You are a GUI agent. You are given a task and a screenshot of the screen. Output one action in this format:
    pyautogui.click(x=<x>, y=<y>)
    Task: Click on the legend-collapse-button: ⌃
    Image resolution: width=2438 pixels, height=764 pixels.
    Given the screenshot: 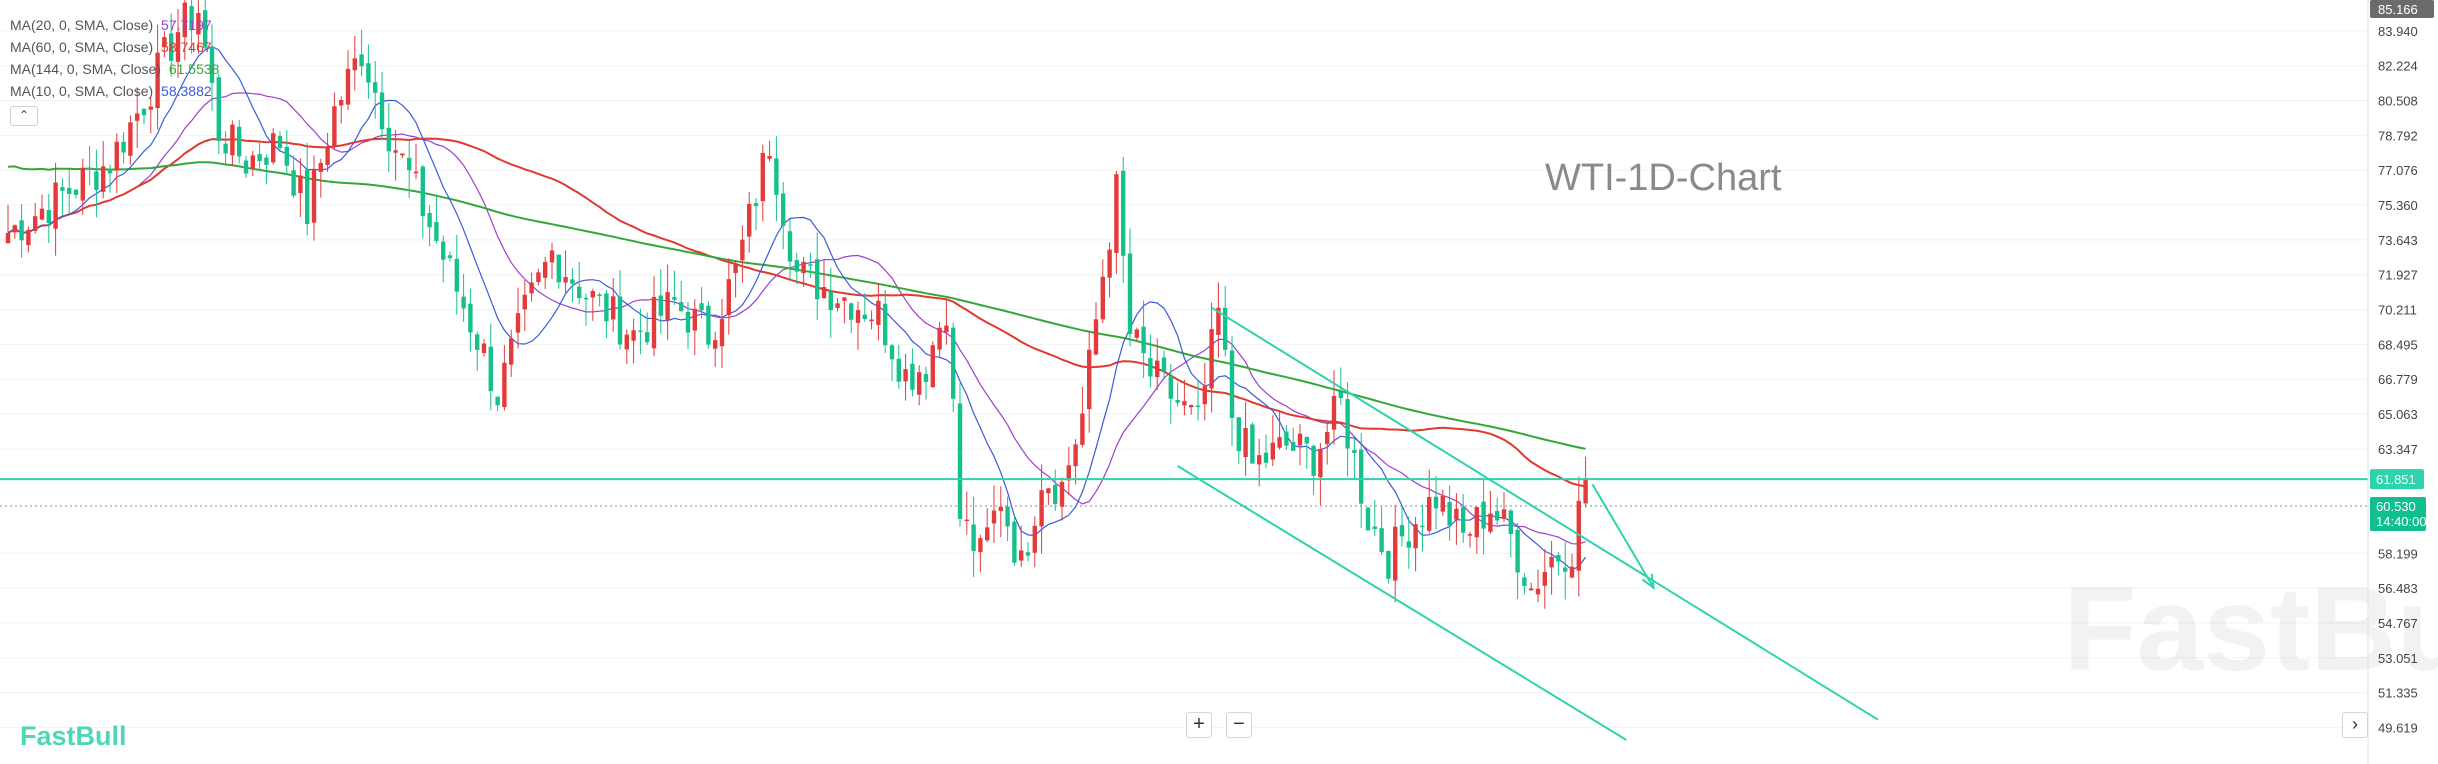 What is the action you would take?
    pyautogui.click(x=24, y=116)
    